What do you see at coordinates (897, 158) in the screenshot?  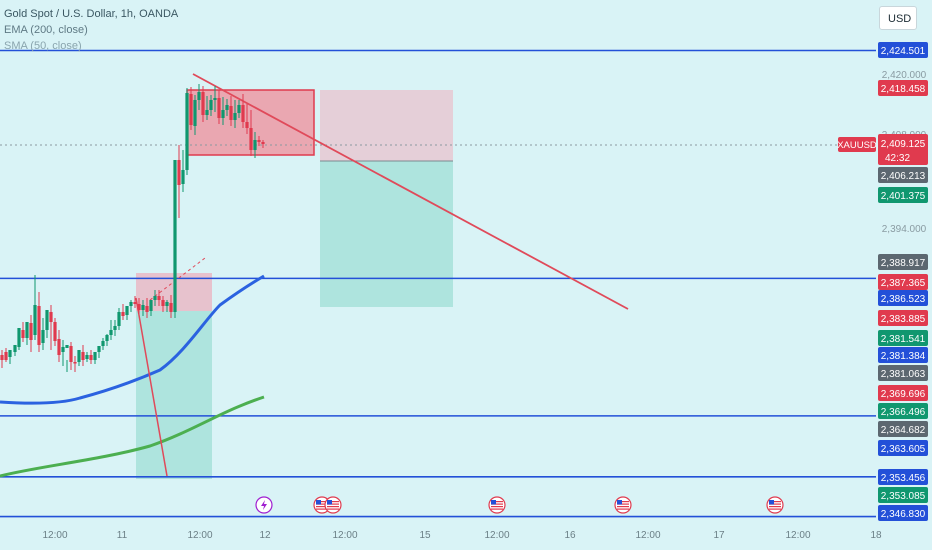 I see `countdown-label: 42:32` at bounding box center [897, 158].